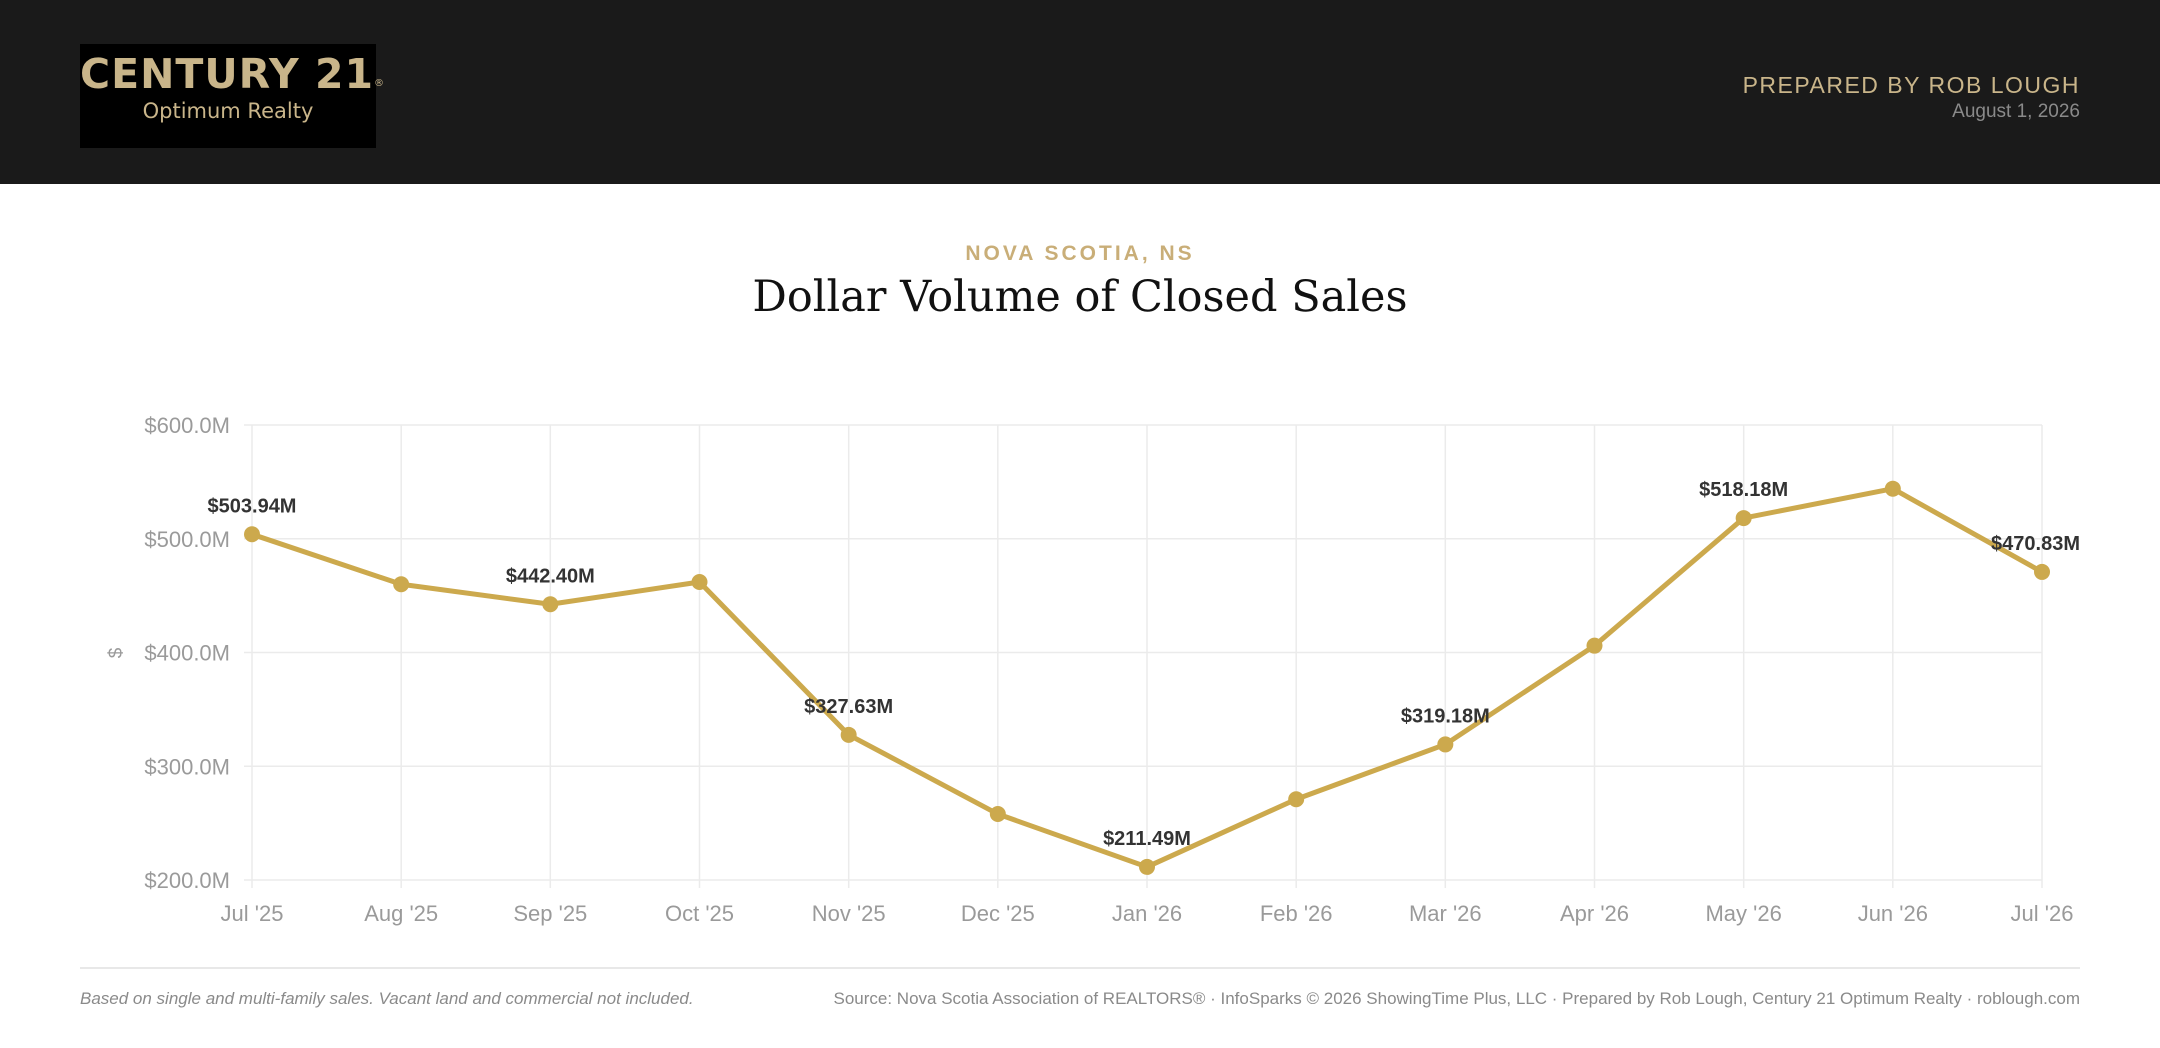 The image size is (2160, 1048). What do you see at coordinates (998, 913) in the screenshot?
I see `x-tick-label: Dec '25` at bounding box center [998, 913].